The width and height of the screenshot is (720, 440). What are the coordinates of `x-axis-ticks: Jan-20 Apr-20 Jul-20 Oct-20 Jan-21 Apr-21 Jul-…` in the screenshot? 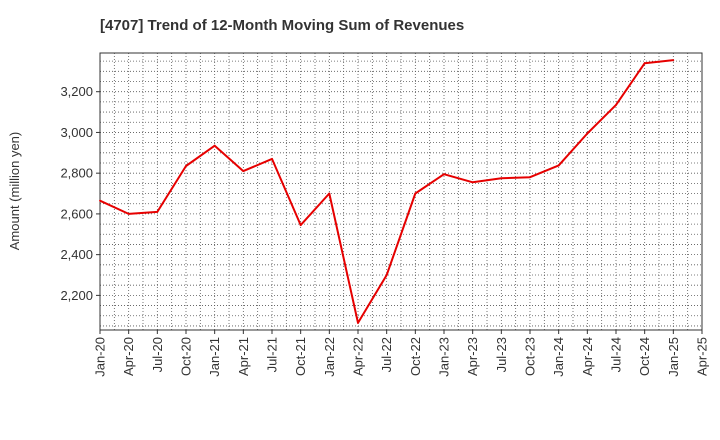 It's located at (401, 353).